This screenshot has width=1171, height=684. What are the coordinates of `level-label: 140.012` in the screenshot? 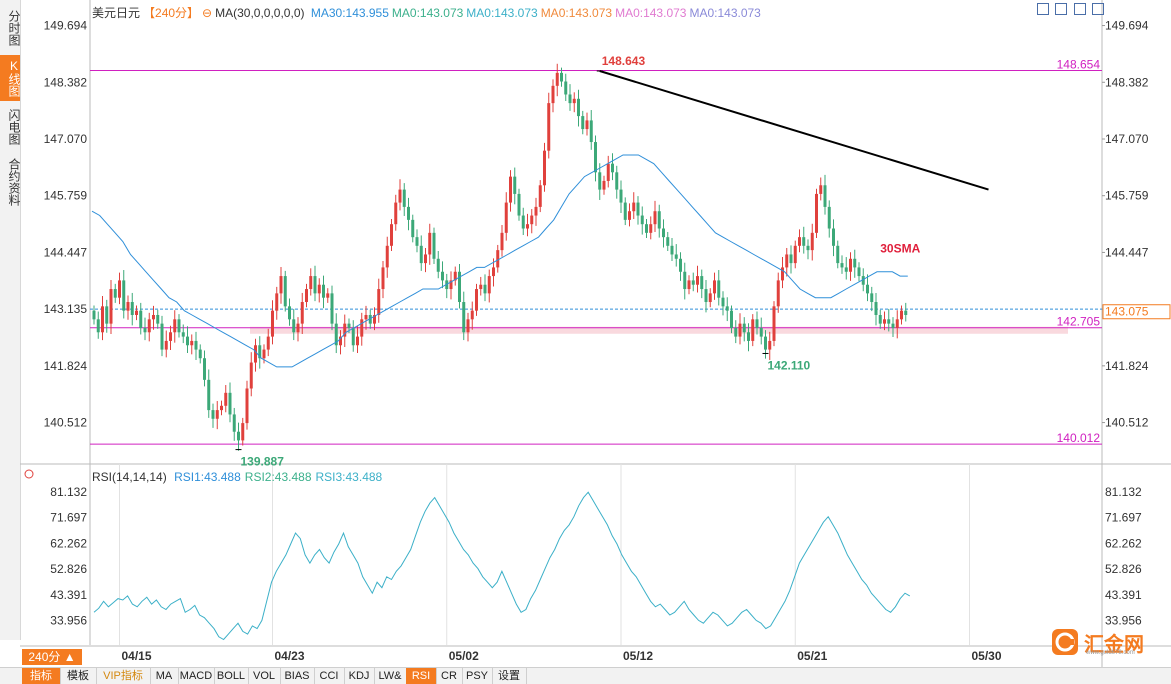 It's located at (1079, 438).